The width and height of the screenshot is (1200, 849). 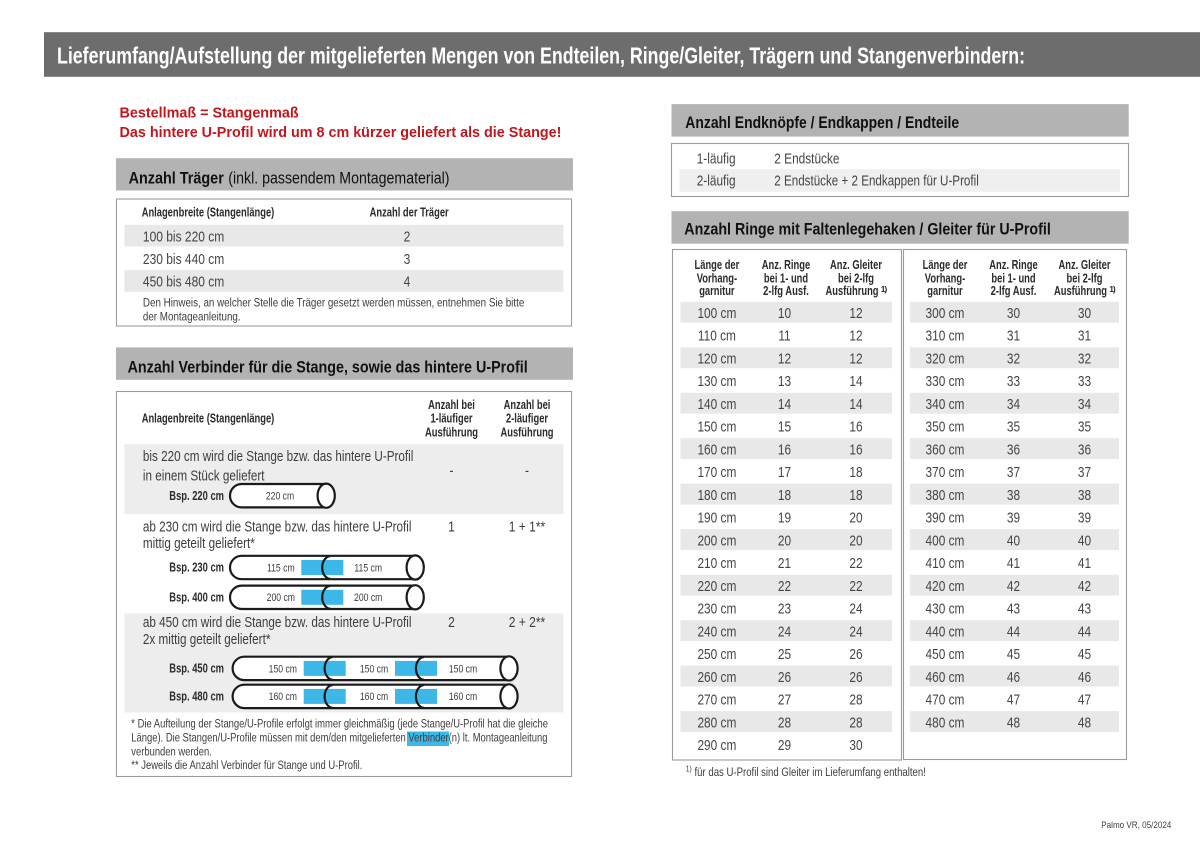 What do you see at coordinates (208, 211) in the screenshot?
I see `svg-text: Anlagenbreite (Stangenlänge)` at bounding box center [208, 211].